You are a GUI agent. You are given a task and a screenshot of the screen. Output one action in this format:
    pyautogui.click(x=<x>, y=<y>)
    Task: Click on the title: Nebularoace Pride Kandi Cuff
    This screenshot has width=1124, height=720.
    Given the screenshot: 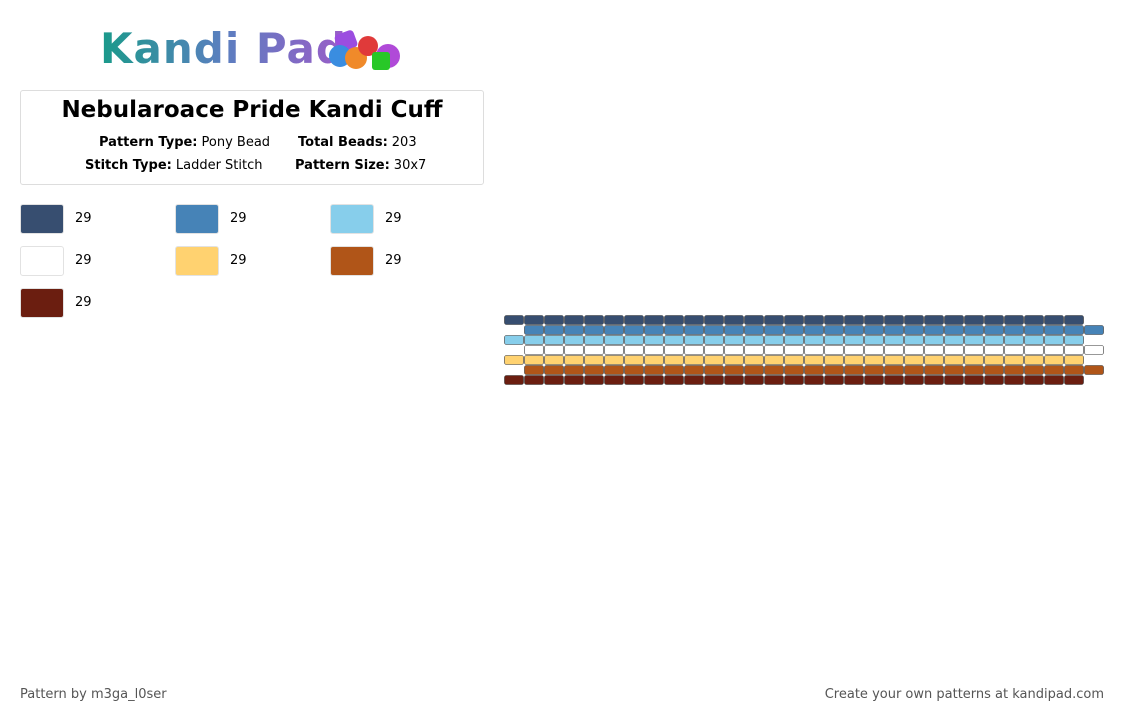 What is the action you would take?
    pyautogui.click(x=252, y=110)
    